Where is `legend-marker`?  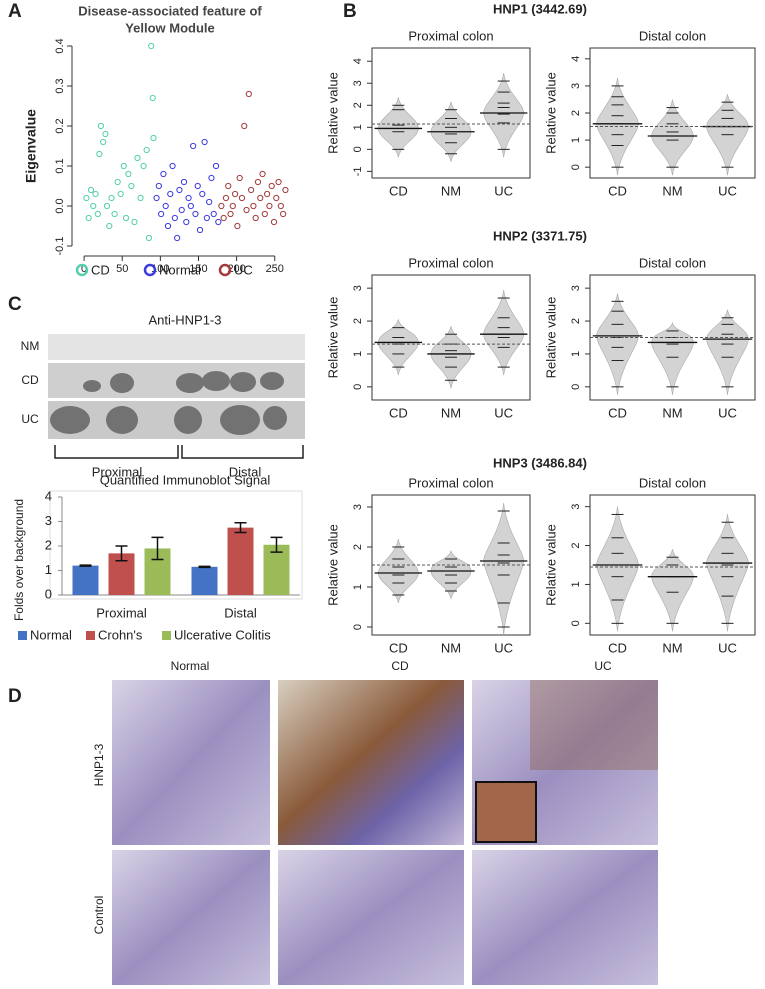 legend-marker is located at coordinates (225, 270).